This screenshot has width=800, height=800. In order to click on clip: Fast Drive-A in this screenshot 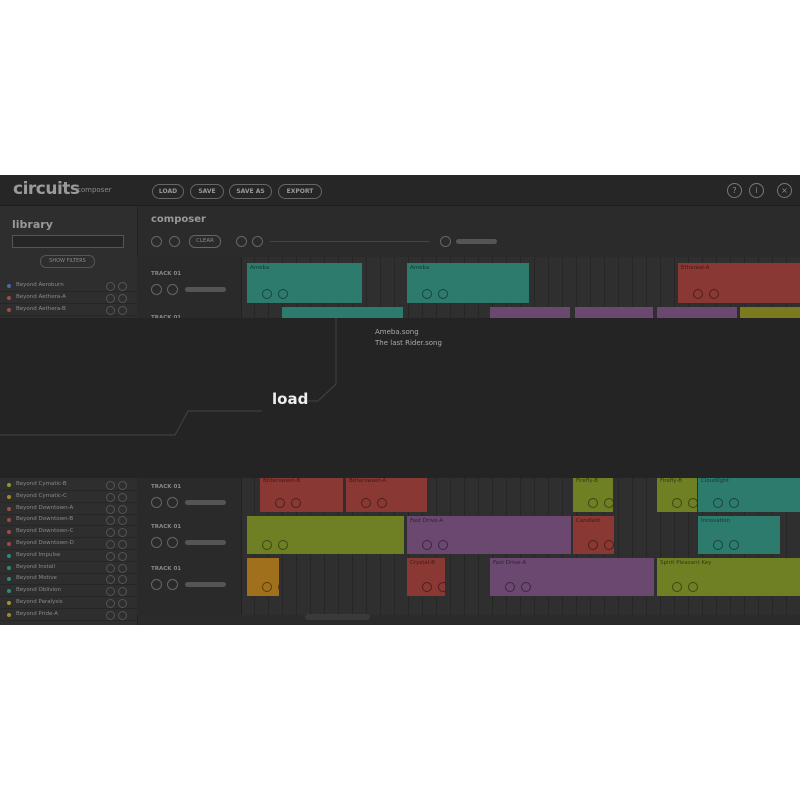, I will do `click(572, 577)`.